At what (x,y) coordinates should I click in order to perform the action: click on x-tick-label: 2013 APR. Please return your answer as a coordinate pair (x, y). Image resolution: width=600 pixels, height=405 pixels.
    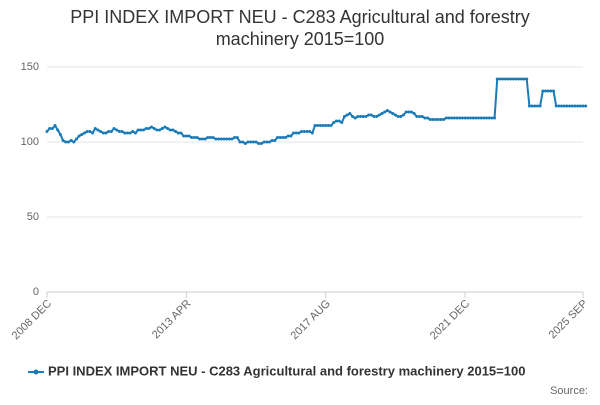
    Looking at the image, I should click on (172, 320).